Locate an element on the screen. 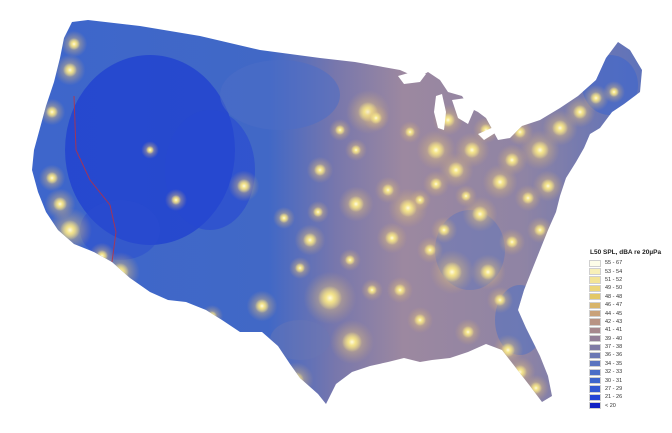 The image size is (672, 433). northern-plains-zone is located at coordinates (280, 95).